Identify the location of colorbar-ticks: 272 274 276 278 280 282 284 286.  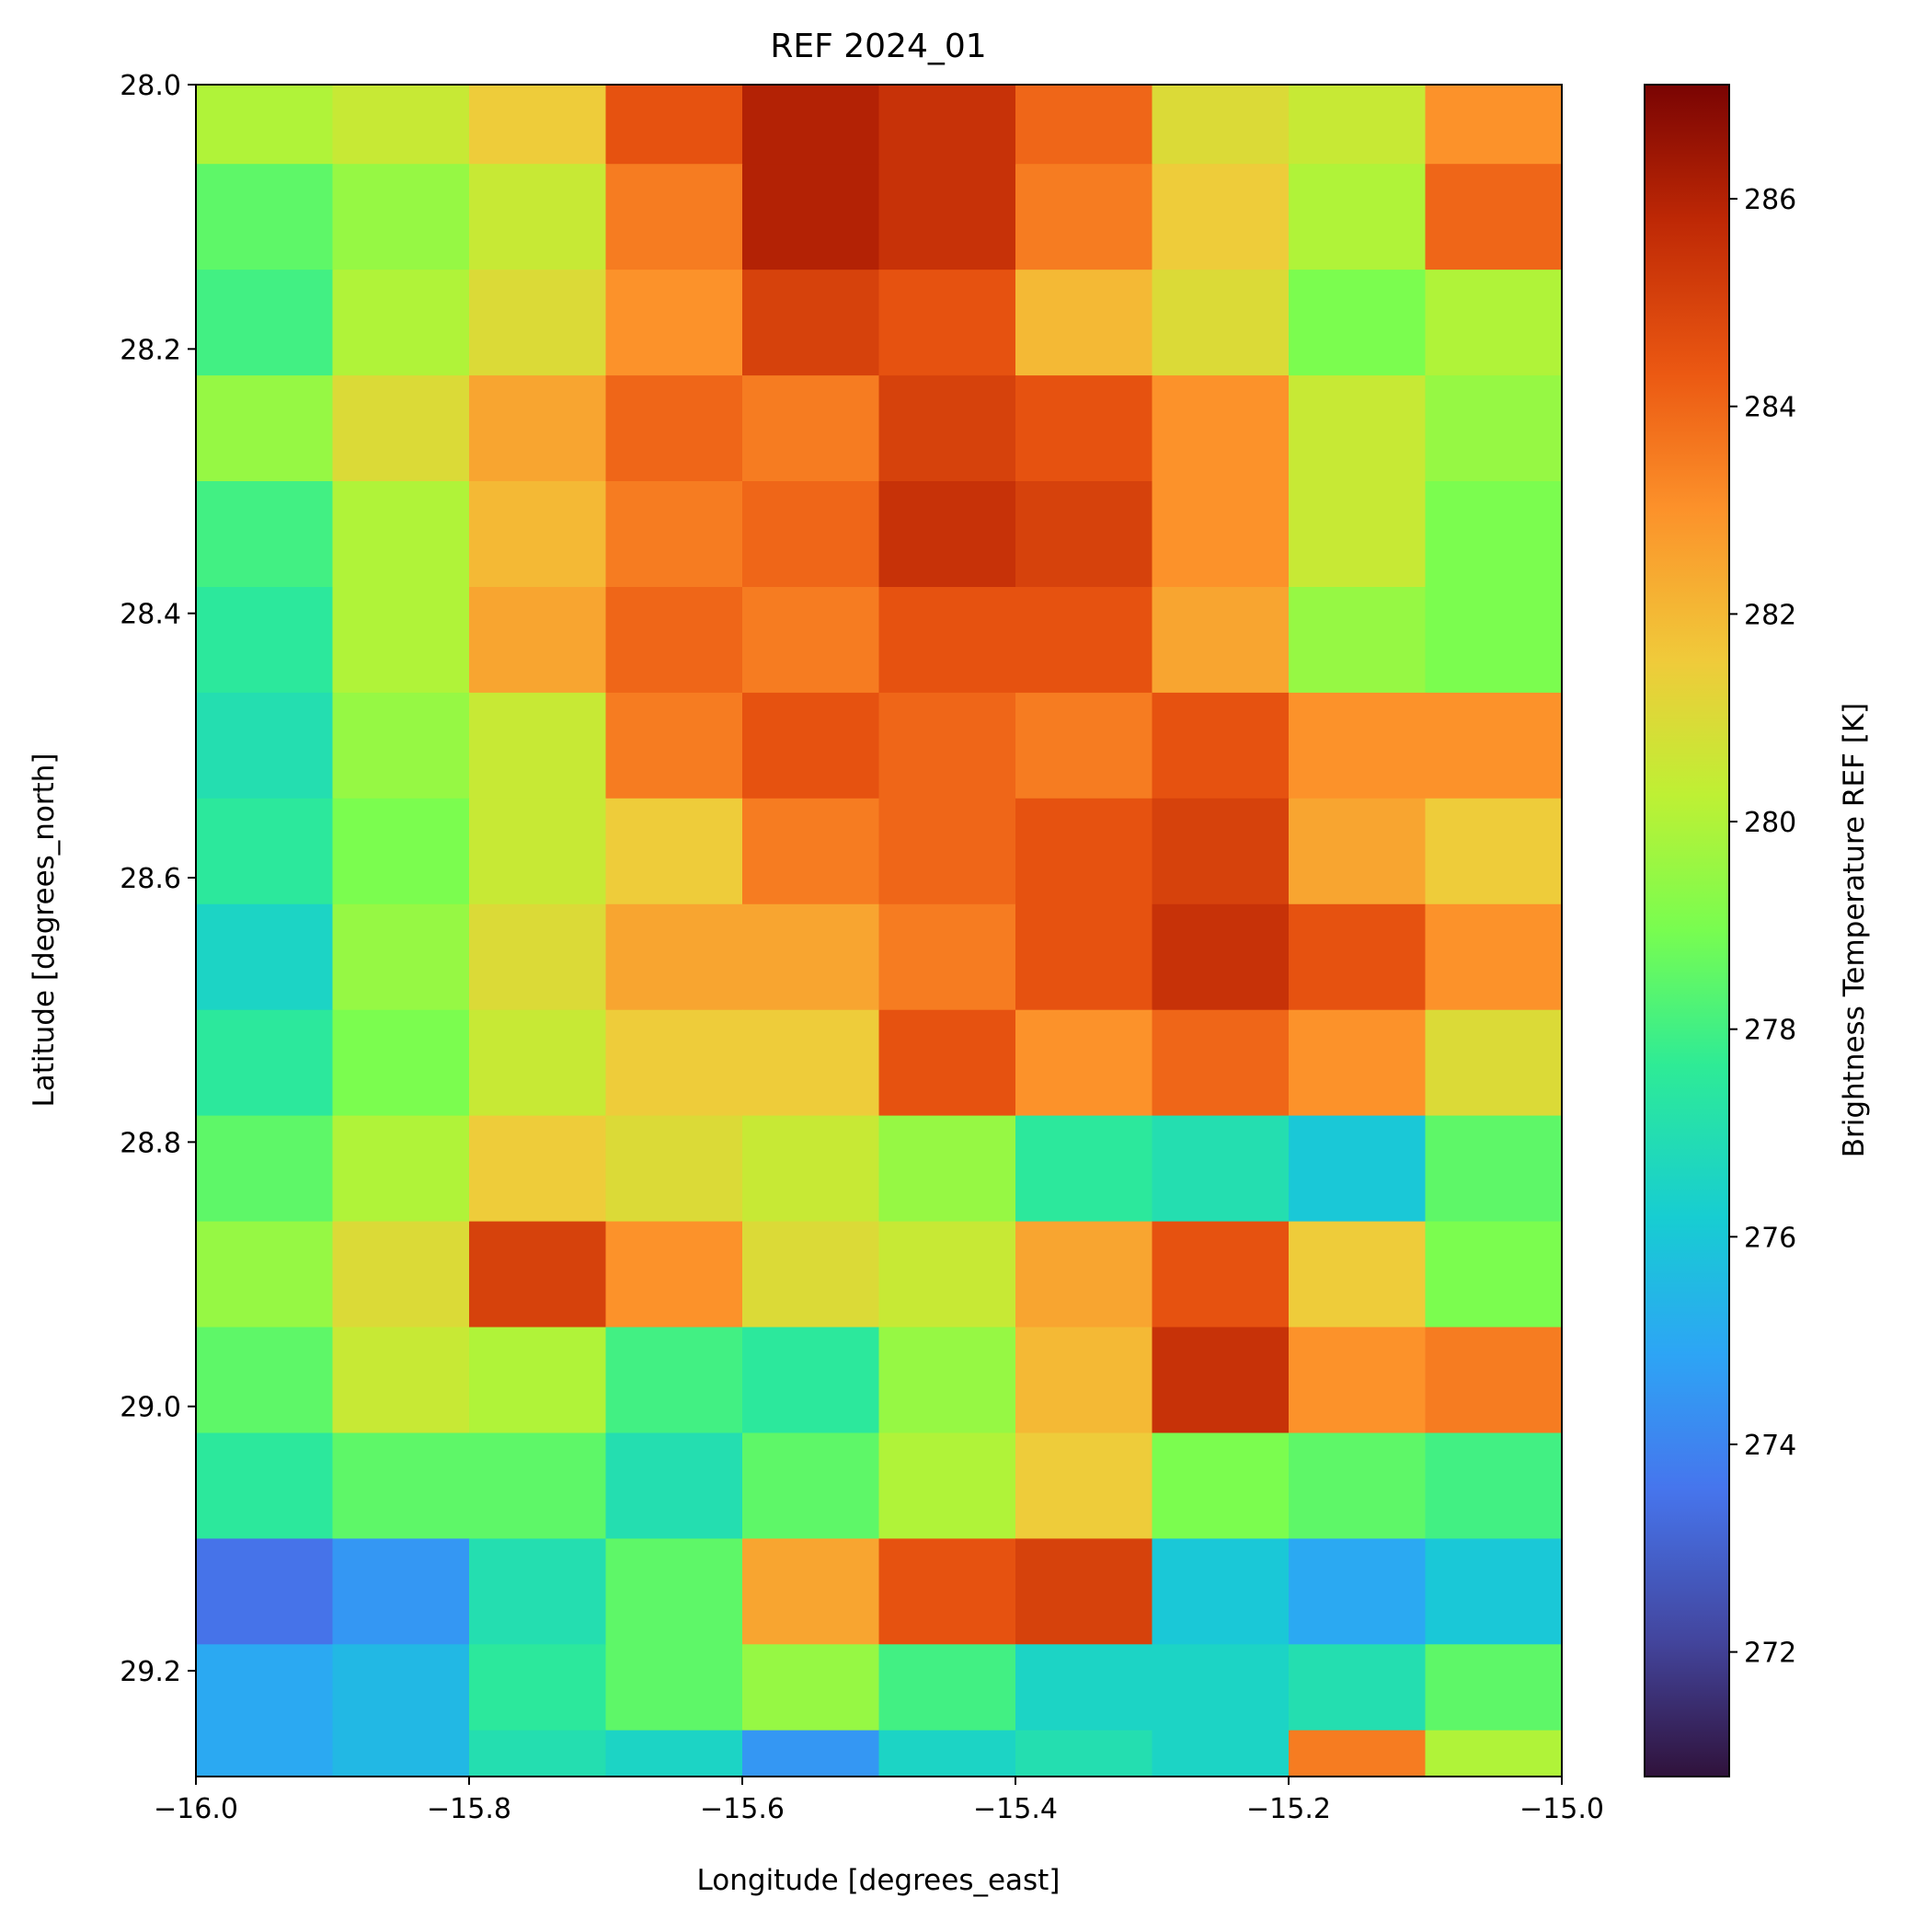
(1762, 927).